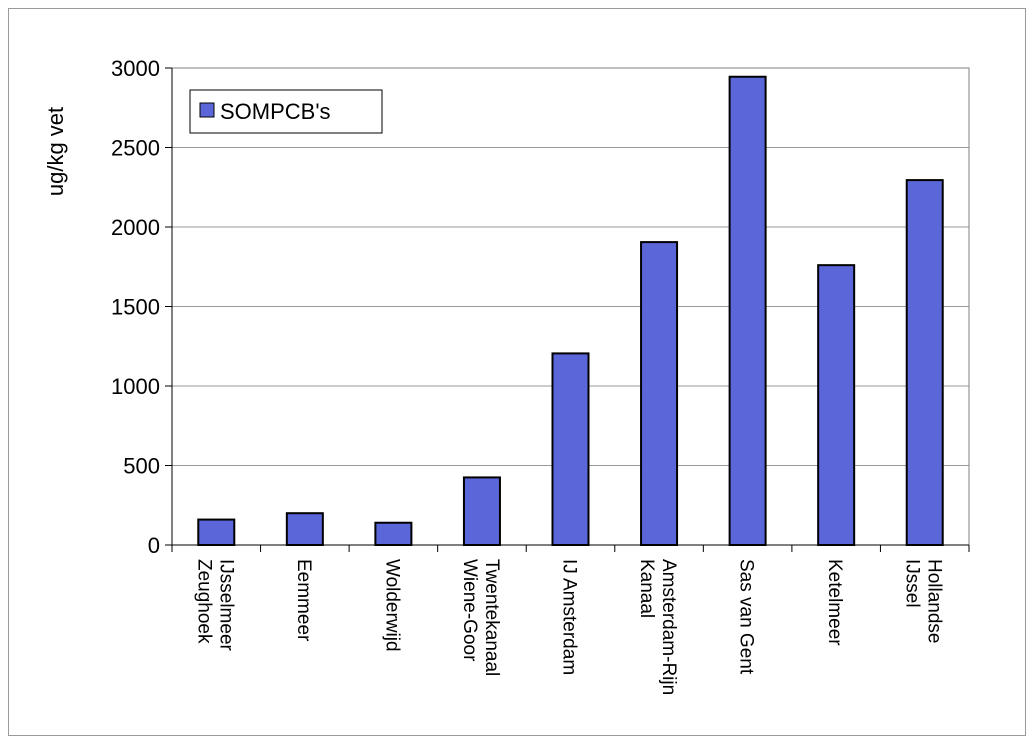 The image size is (1035, 744). I want to click on y-tick-label: 2000, so click(135, 227).